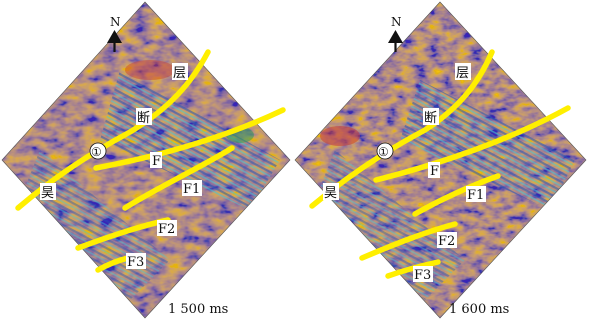 This screenshot has height=320, width=596. Describe the element at coordinates (178, 178) in the screenshot. I see `fault-F1-left` at that location.